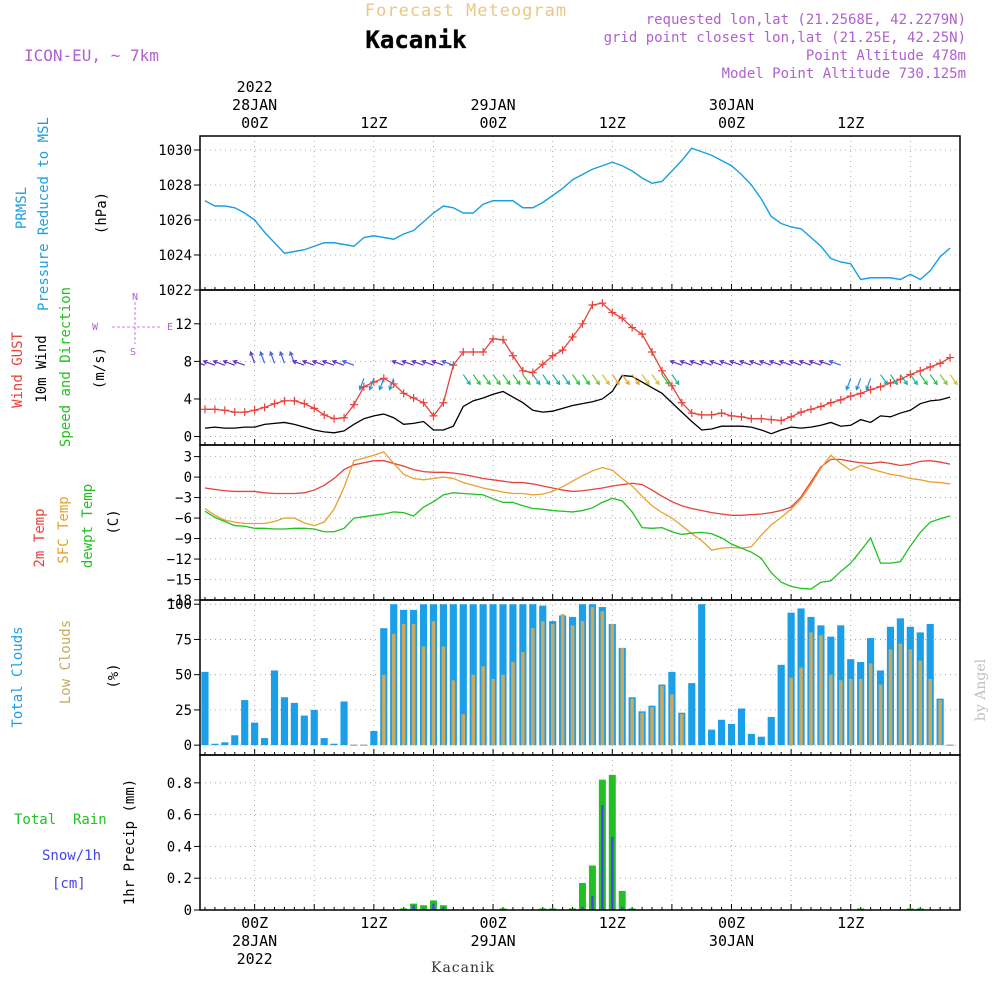  What do you see at coordinates (40, 537) in the screenshot?
I see `t2m-label: 2m Temp` at bounding box center [40, 537].